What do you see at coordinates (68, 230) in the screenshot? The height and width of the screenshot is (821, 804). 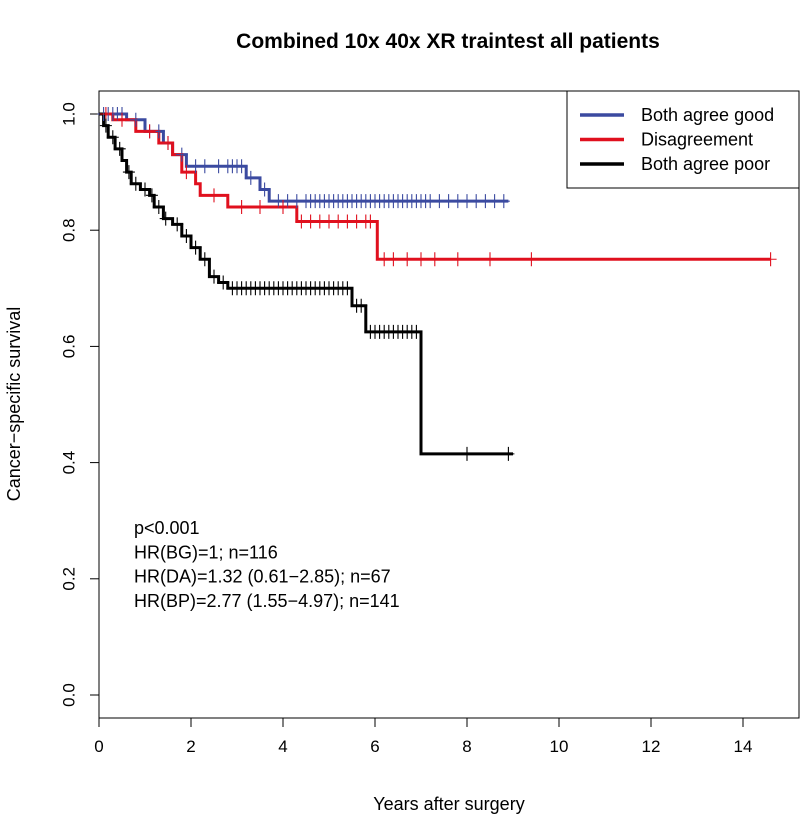 I see `y-tick-label: 0.8` at bounding box center [68, 230].